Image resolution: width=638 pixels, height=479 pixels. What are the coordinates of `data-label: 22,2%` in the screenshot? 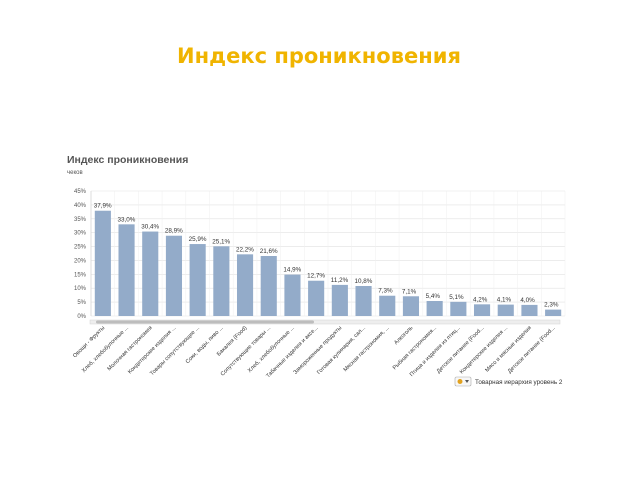 It's located at (245, 249).